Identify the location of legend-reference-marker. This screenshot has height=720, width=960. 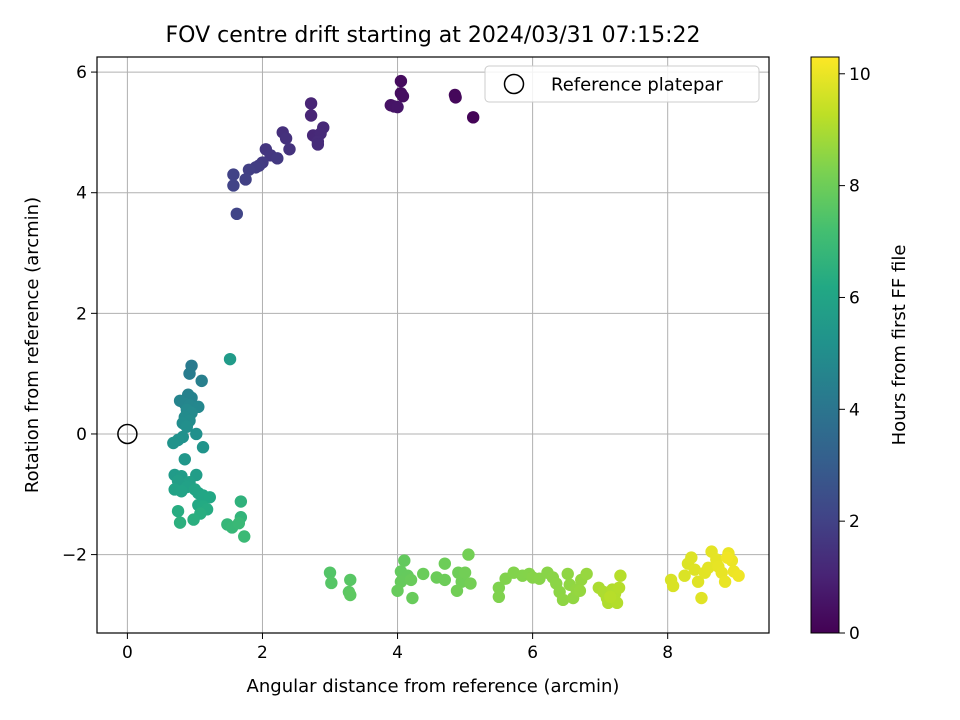
(514, 84).